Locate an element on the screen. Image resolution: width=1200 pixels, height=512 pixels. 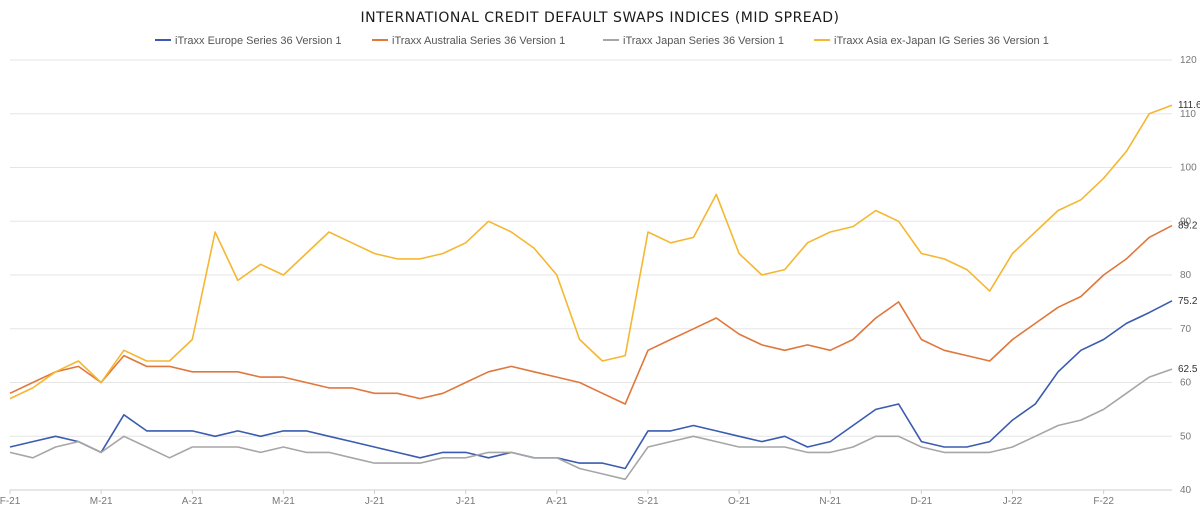
y-axis-ticks: 40 50 60 70 80 90 100 110 120 is located at coordinates (1188, 275).